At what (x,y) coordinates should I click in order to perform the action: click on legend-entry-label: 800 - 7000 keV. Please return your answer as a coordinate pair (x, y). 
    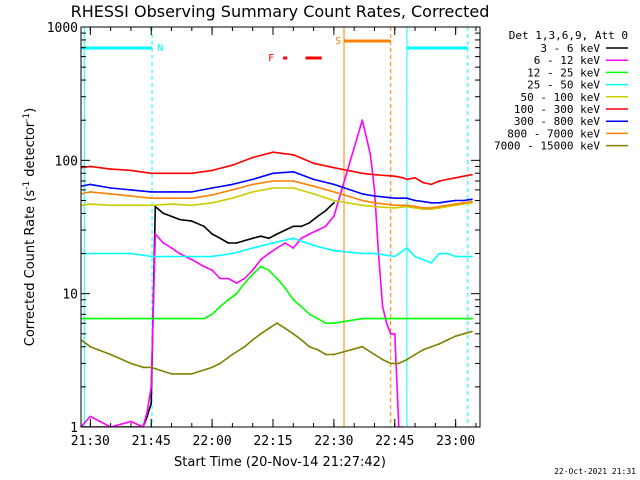
    Looking at the image, I should click on (553, 133).